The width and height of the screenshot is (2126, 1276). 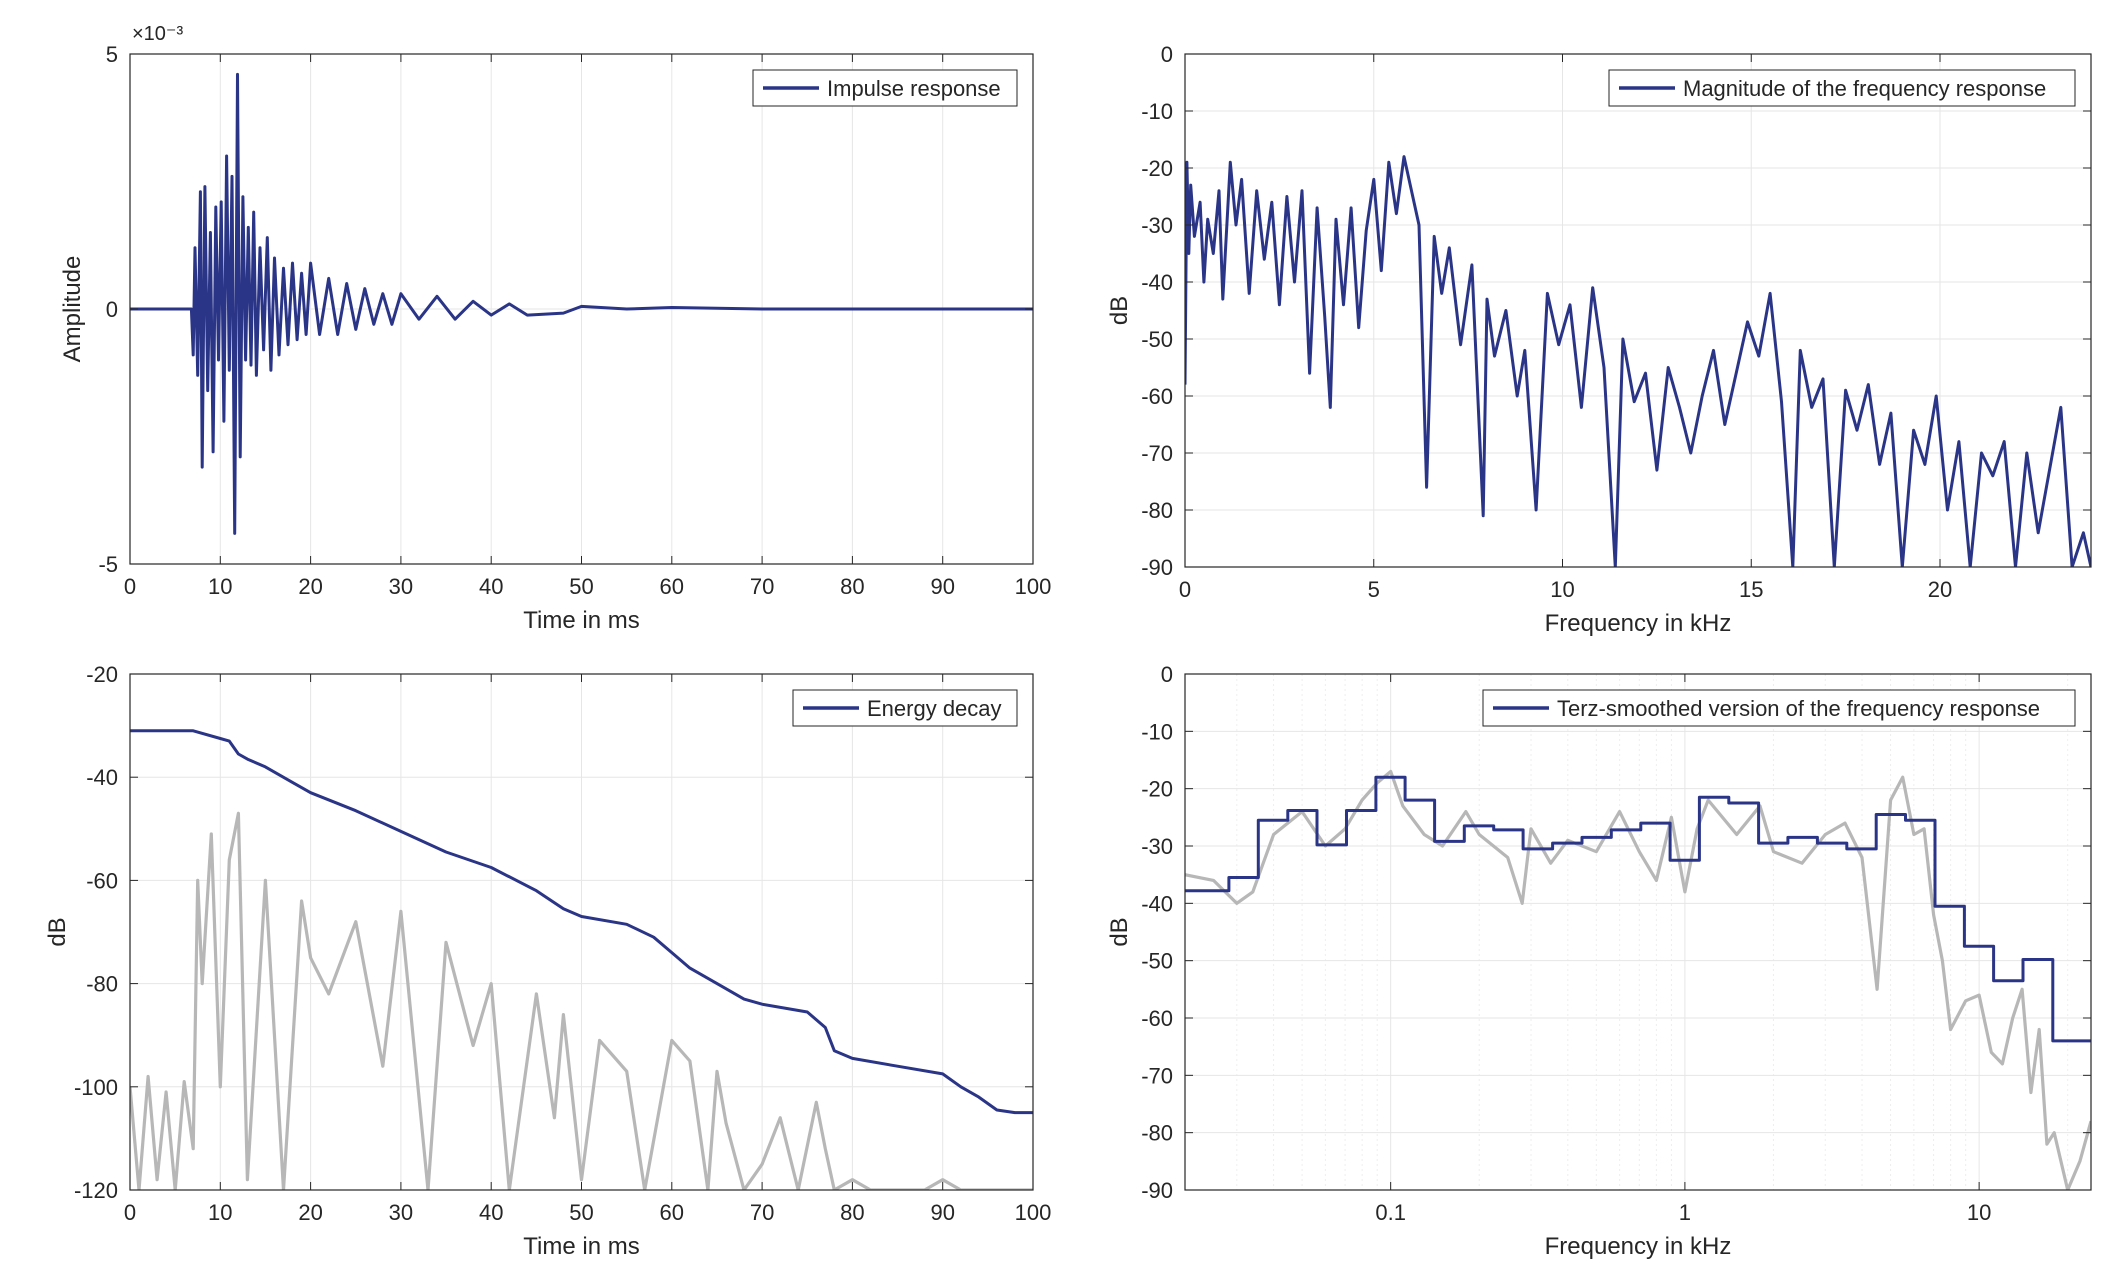 I want to click on legend-label: Impulse response, so click(x=914, y=88).